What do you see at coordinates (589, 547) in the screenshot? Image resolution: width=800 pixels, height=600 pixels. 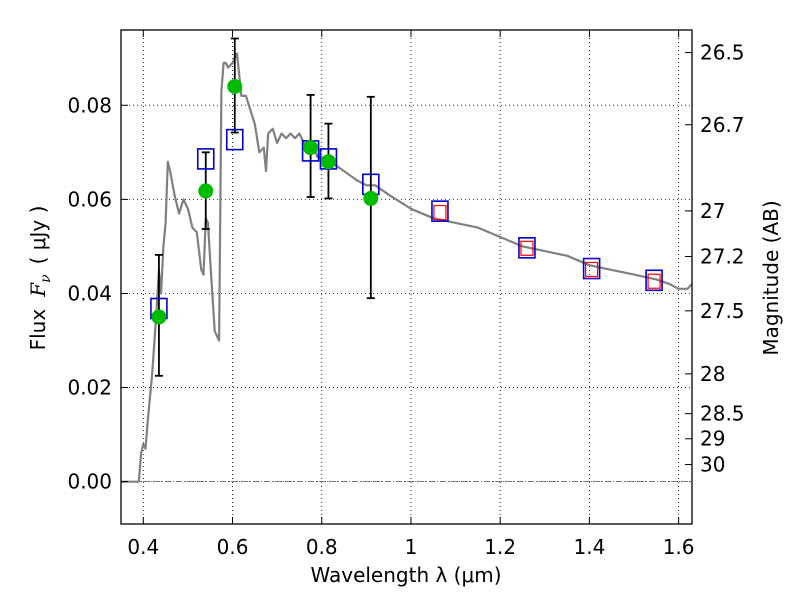 I see `x-tick-label-5: 1.4` at bounding box center [589, 547].